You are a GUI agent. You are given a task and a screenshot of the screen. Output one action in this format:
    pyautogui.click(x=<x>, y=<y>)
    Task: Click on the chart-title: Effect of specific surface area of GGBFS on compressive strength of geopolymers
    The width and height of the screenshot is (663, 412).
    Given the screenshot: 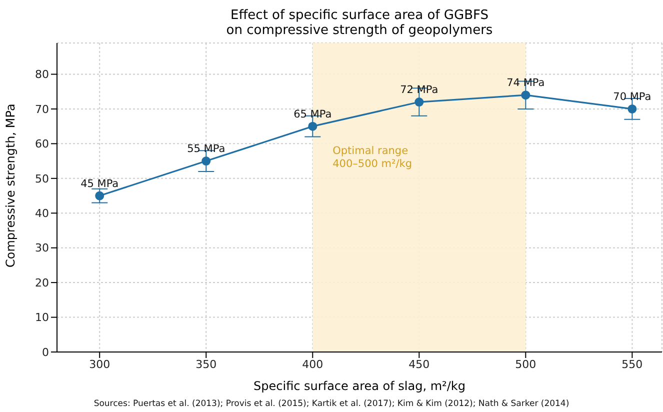 What is the action you would take?
    pyautogui.click(x=359, y=23)
    